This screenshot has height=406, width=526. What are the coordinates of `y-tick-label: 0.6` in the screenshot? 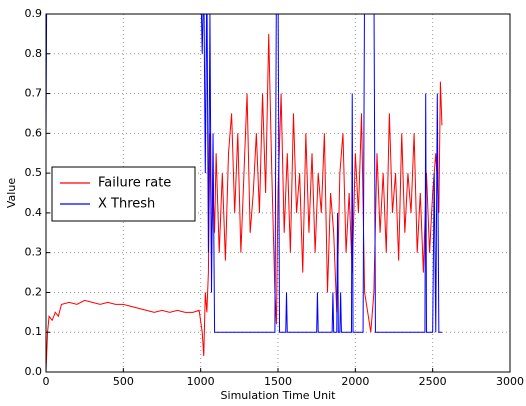 It's located at (34, 132).